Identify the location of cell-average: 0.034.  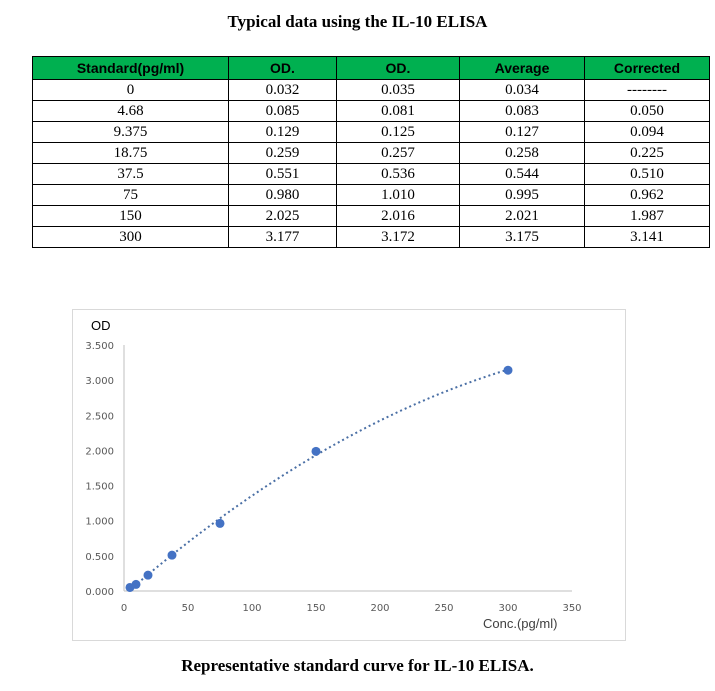
(522, 90).